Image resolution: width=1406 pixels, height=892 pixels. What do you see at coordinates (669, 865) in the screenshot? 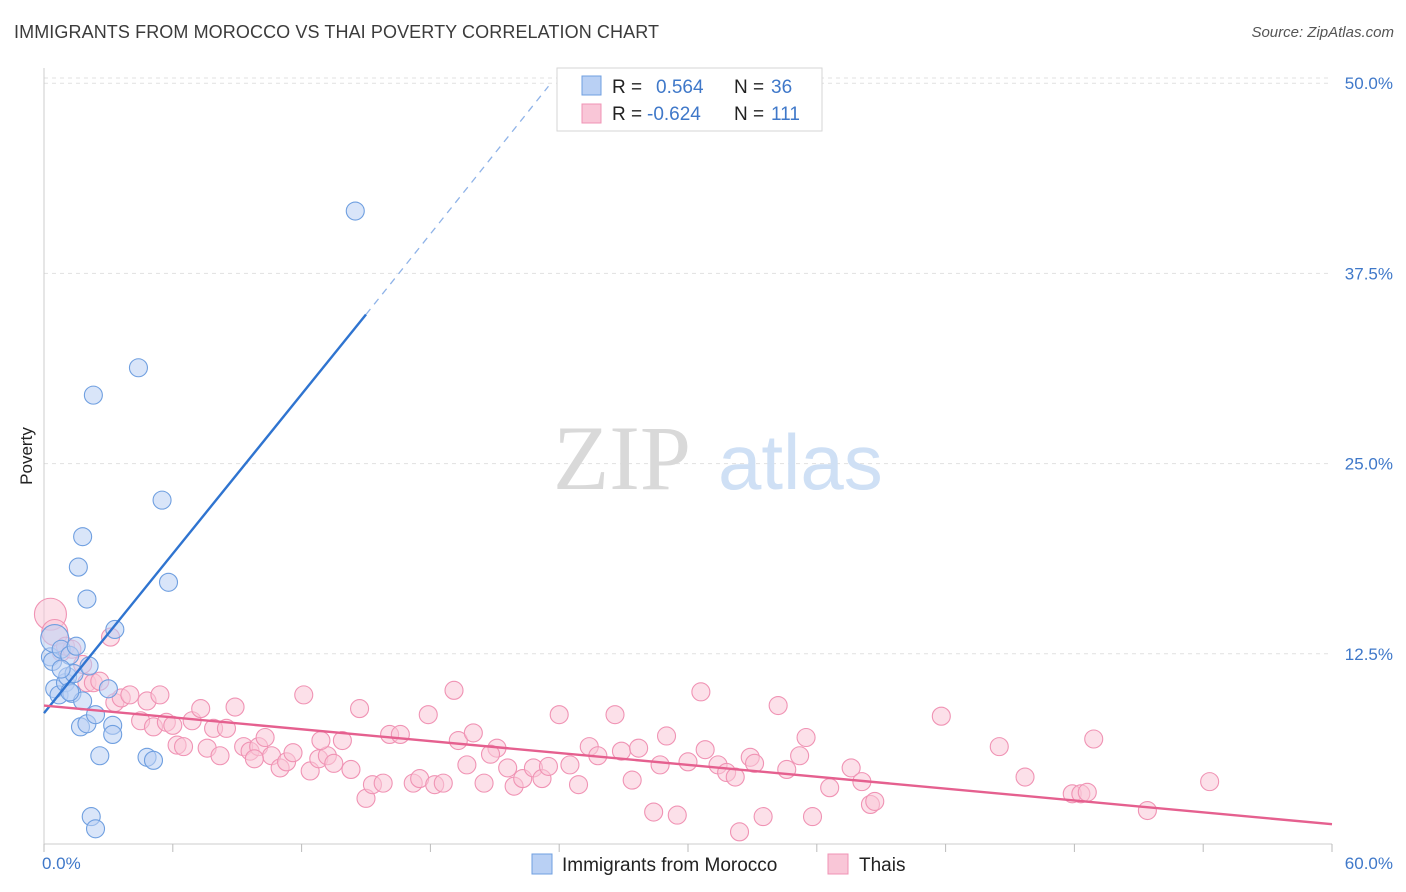
I see `bottom-legend-label-morocco: Immigrants from Morocco` at bounding box center [669, 865].